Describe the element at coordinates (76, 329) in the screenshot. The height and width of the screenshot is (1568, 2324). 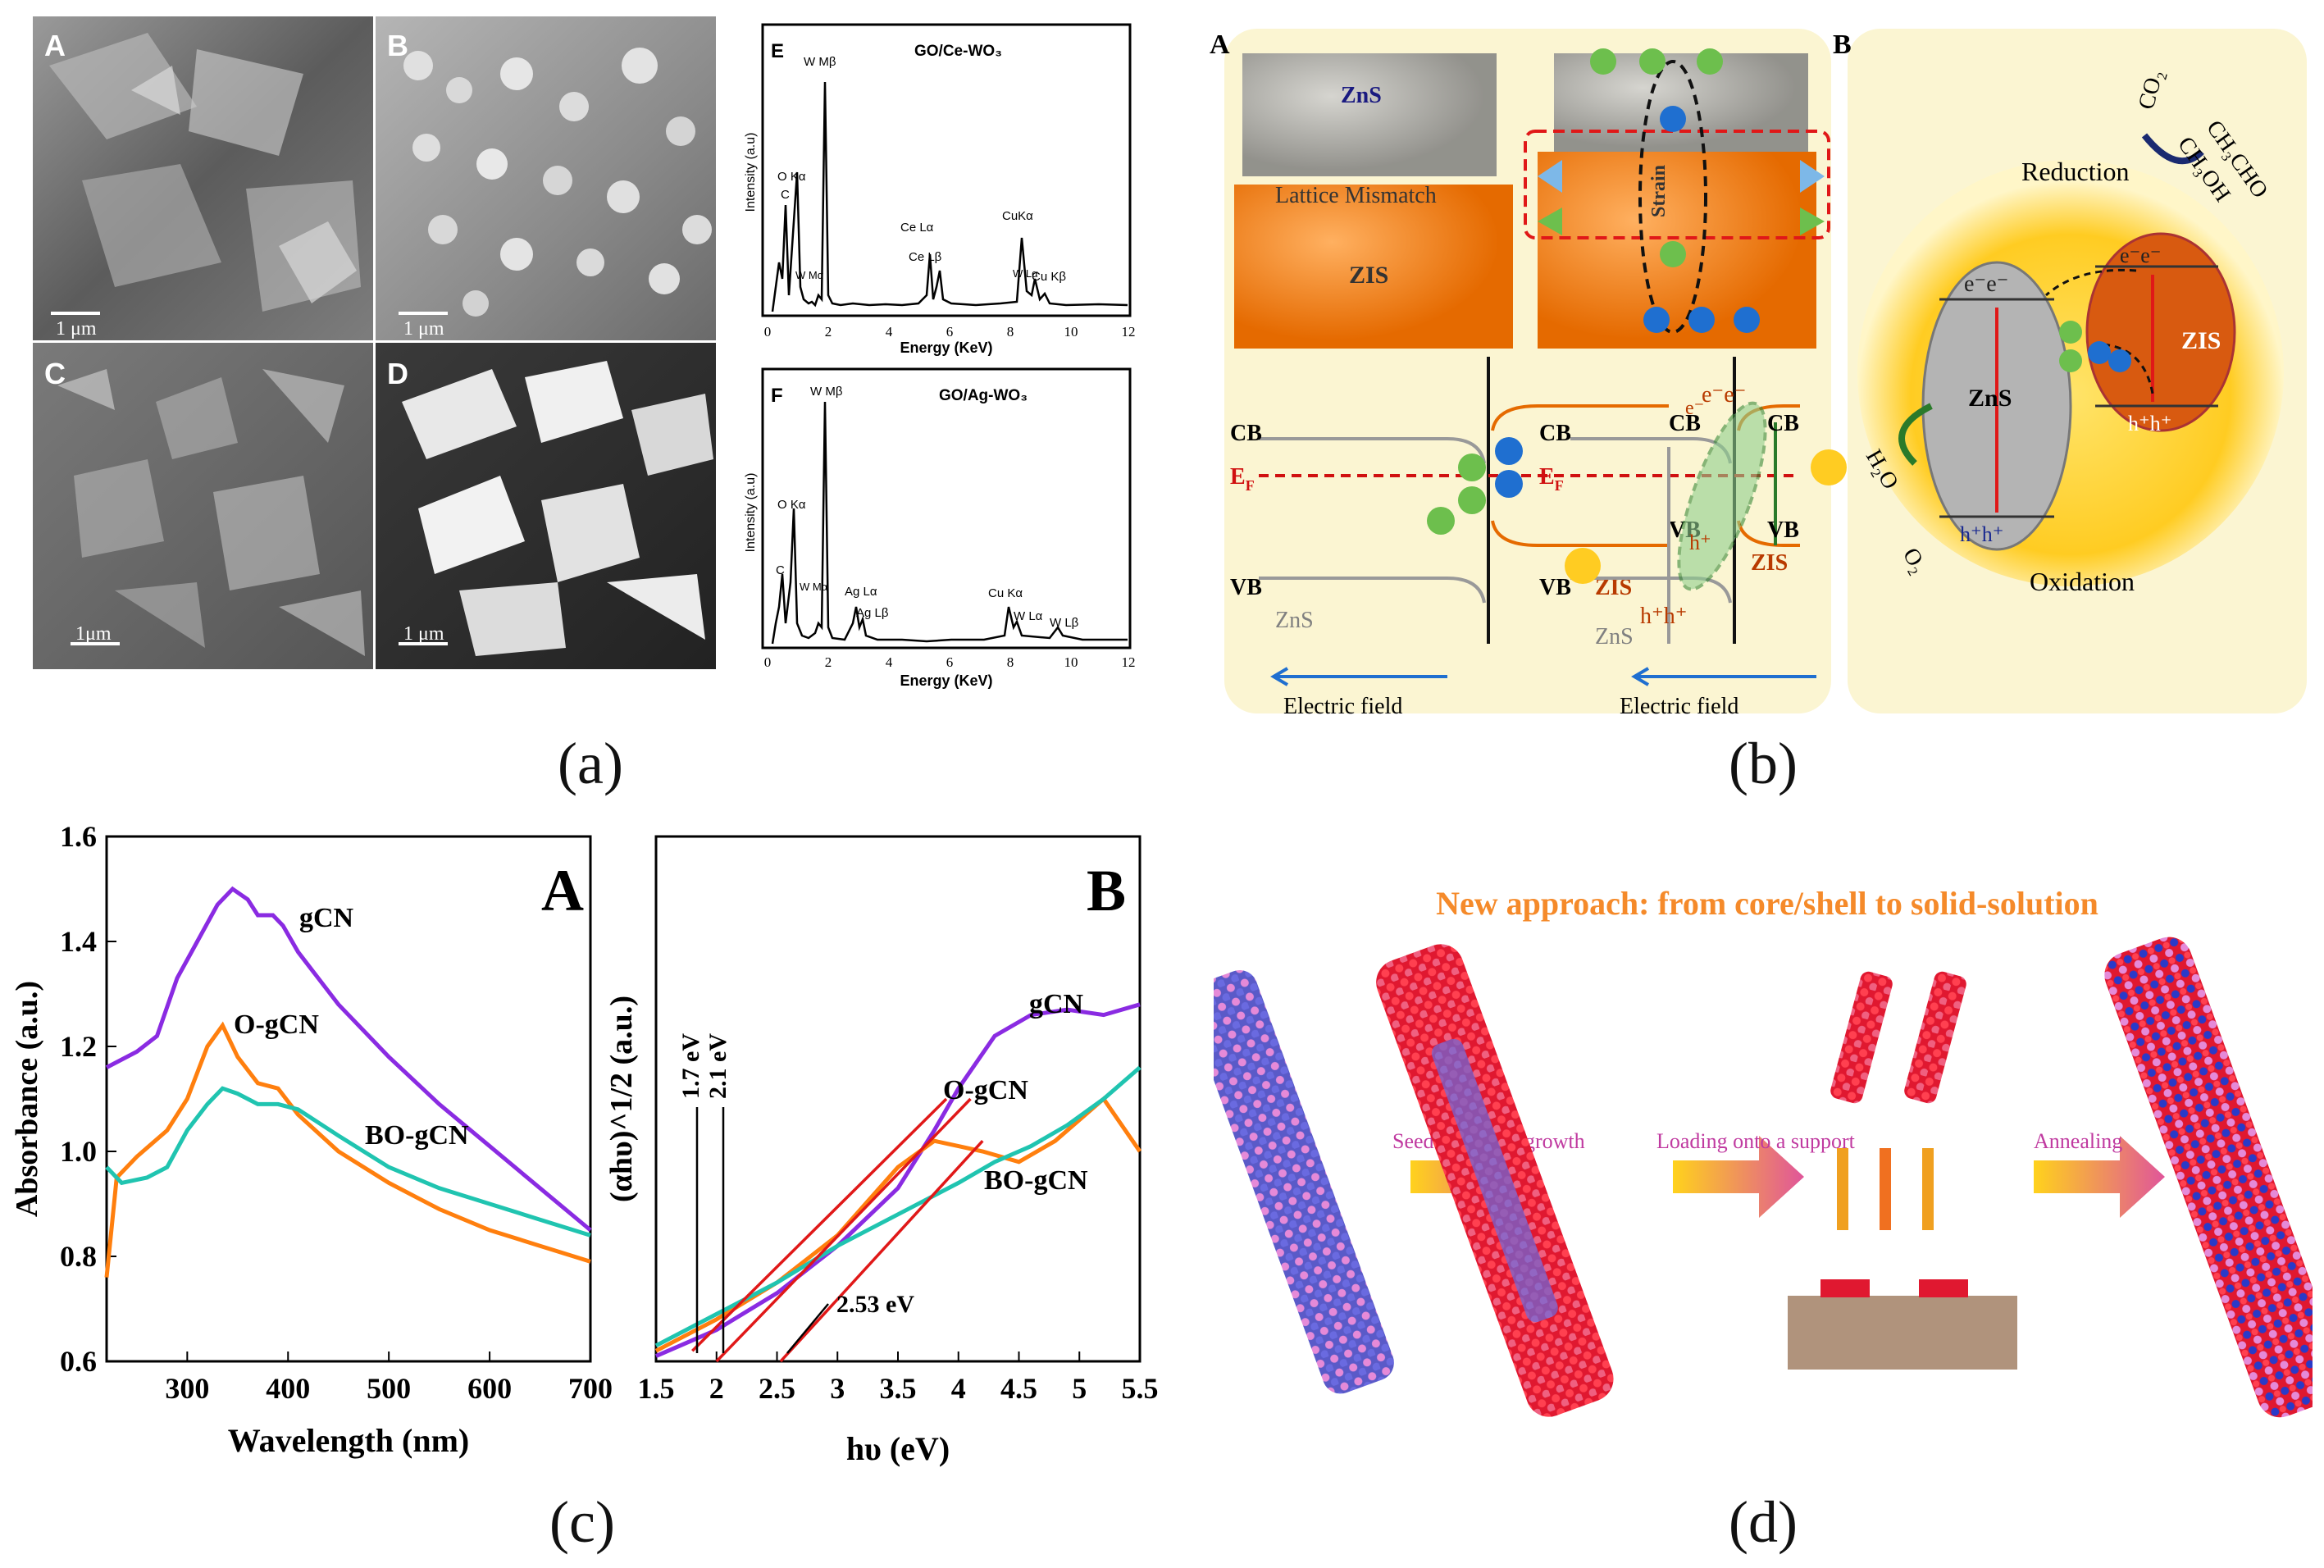
I see `scale-label-a: 1 μm` at that location.